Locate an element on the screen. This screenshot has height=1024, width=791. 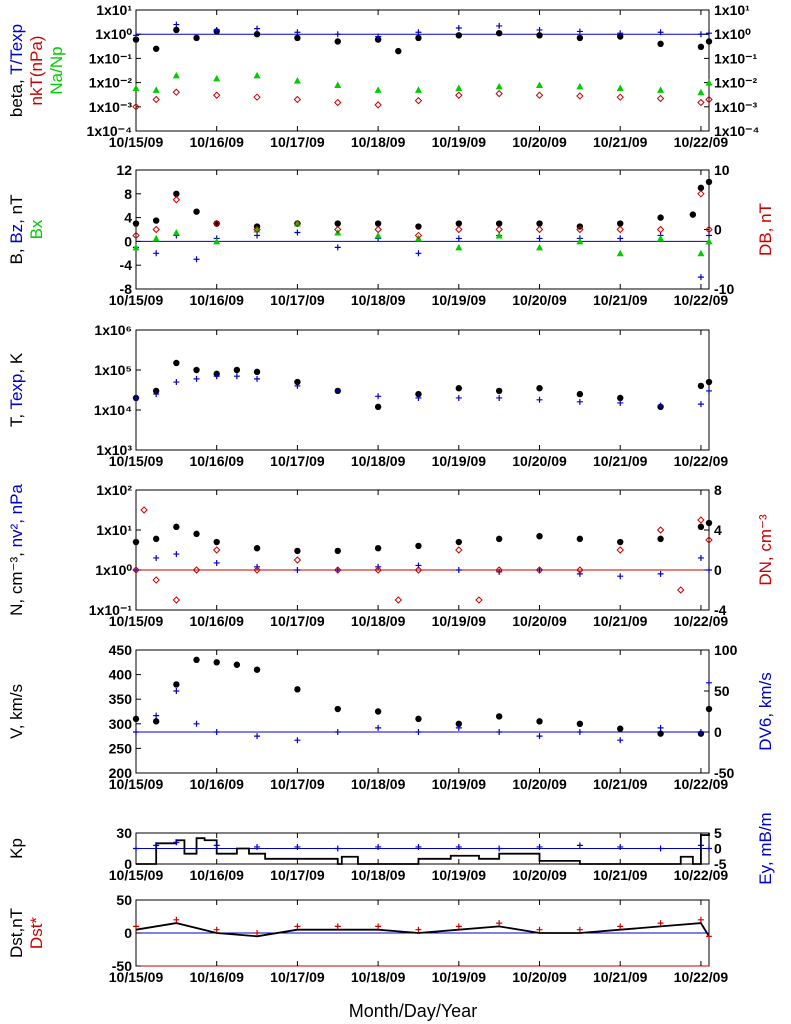
y-axis-label: Bx is located at coordinates (36, 229).